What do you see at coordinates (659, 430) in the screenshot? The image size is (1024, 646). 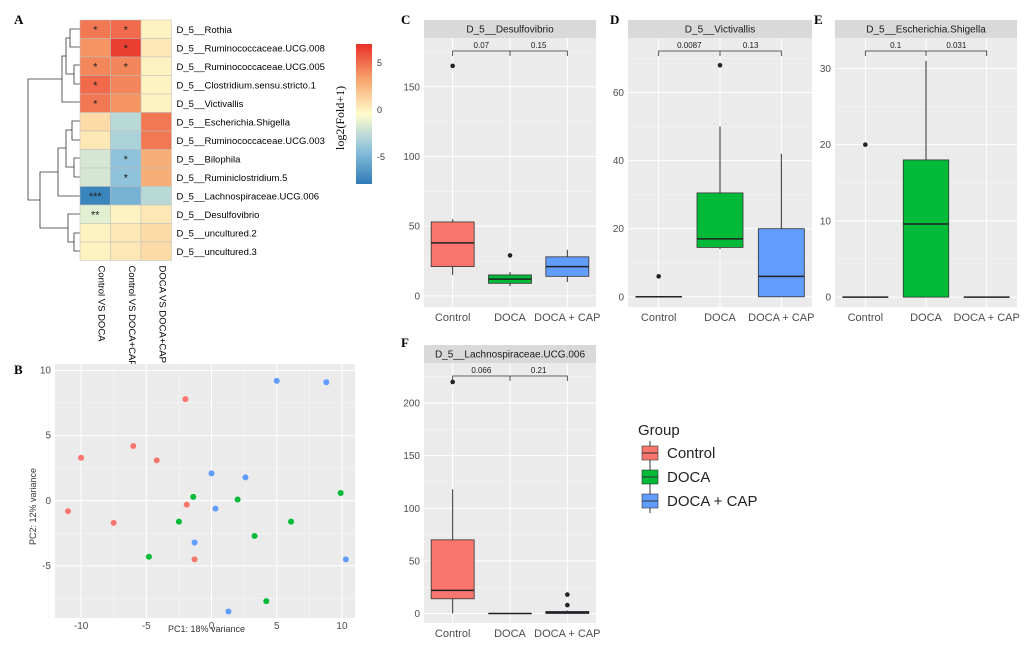 I see `legend-title: Group` at bounding box center [659, 430].